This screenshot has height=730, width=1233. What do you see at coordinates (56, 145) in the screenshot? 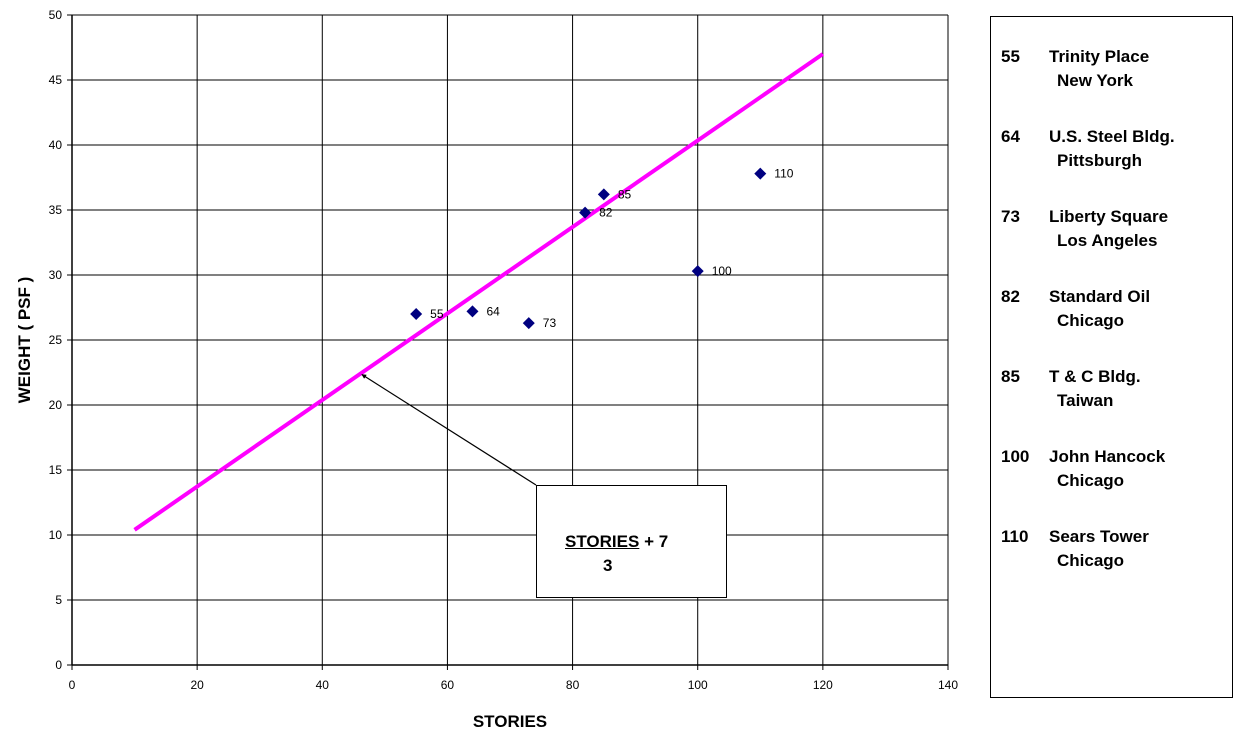
I see `y-tick-label: 40` at bounding box center [56, 145].